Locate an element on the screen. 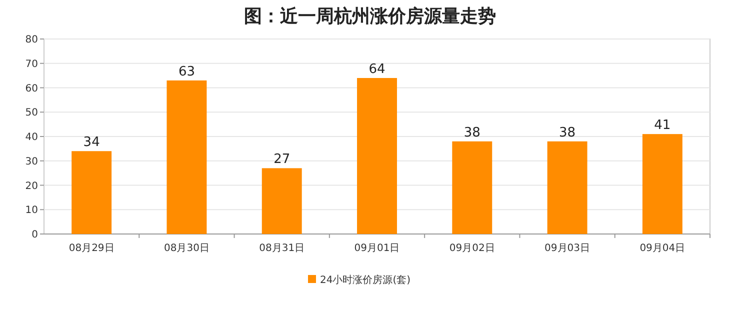 The height and width of the screenshot is (312, 740). x-tick-label: 08月29日 is located at coordinates (91, 248).